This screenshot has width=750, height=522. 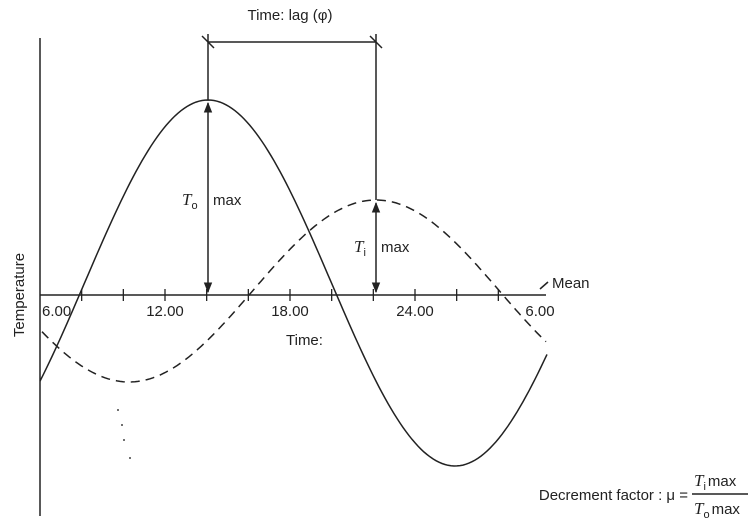 What do you see at coordinates (613, 495) in the screenshot?
I see `decrement-label: Decrement factor : μ =` at bounding box center [613, 495].